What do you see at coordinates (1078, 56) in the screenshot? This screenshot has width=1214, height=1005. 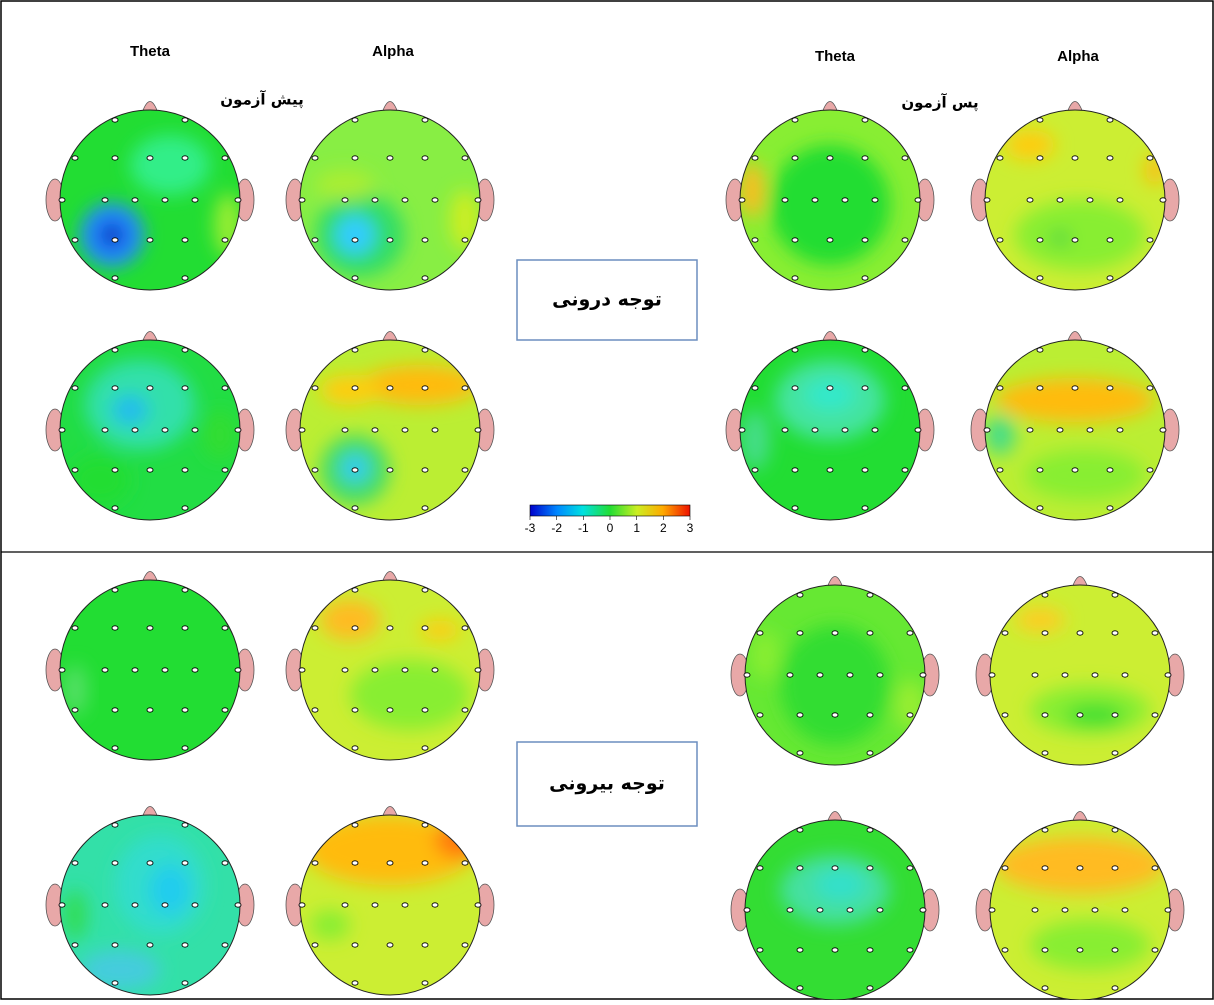 I see `header: Alpha` at bounding box center [1078, 56].